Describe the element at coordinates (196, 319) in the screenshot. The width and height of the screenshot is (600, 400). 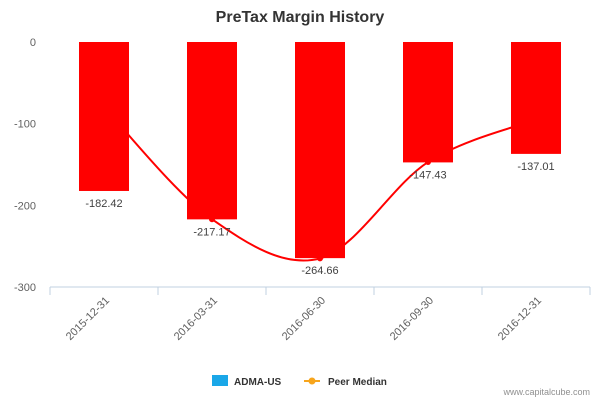
I see `x-tick-label: 2016-03-31` at that location.